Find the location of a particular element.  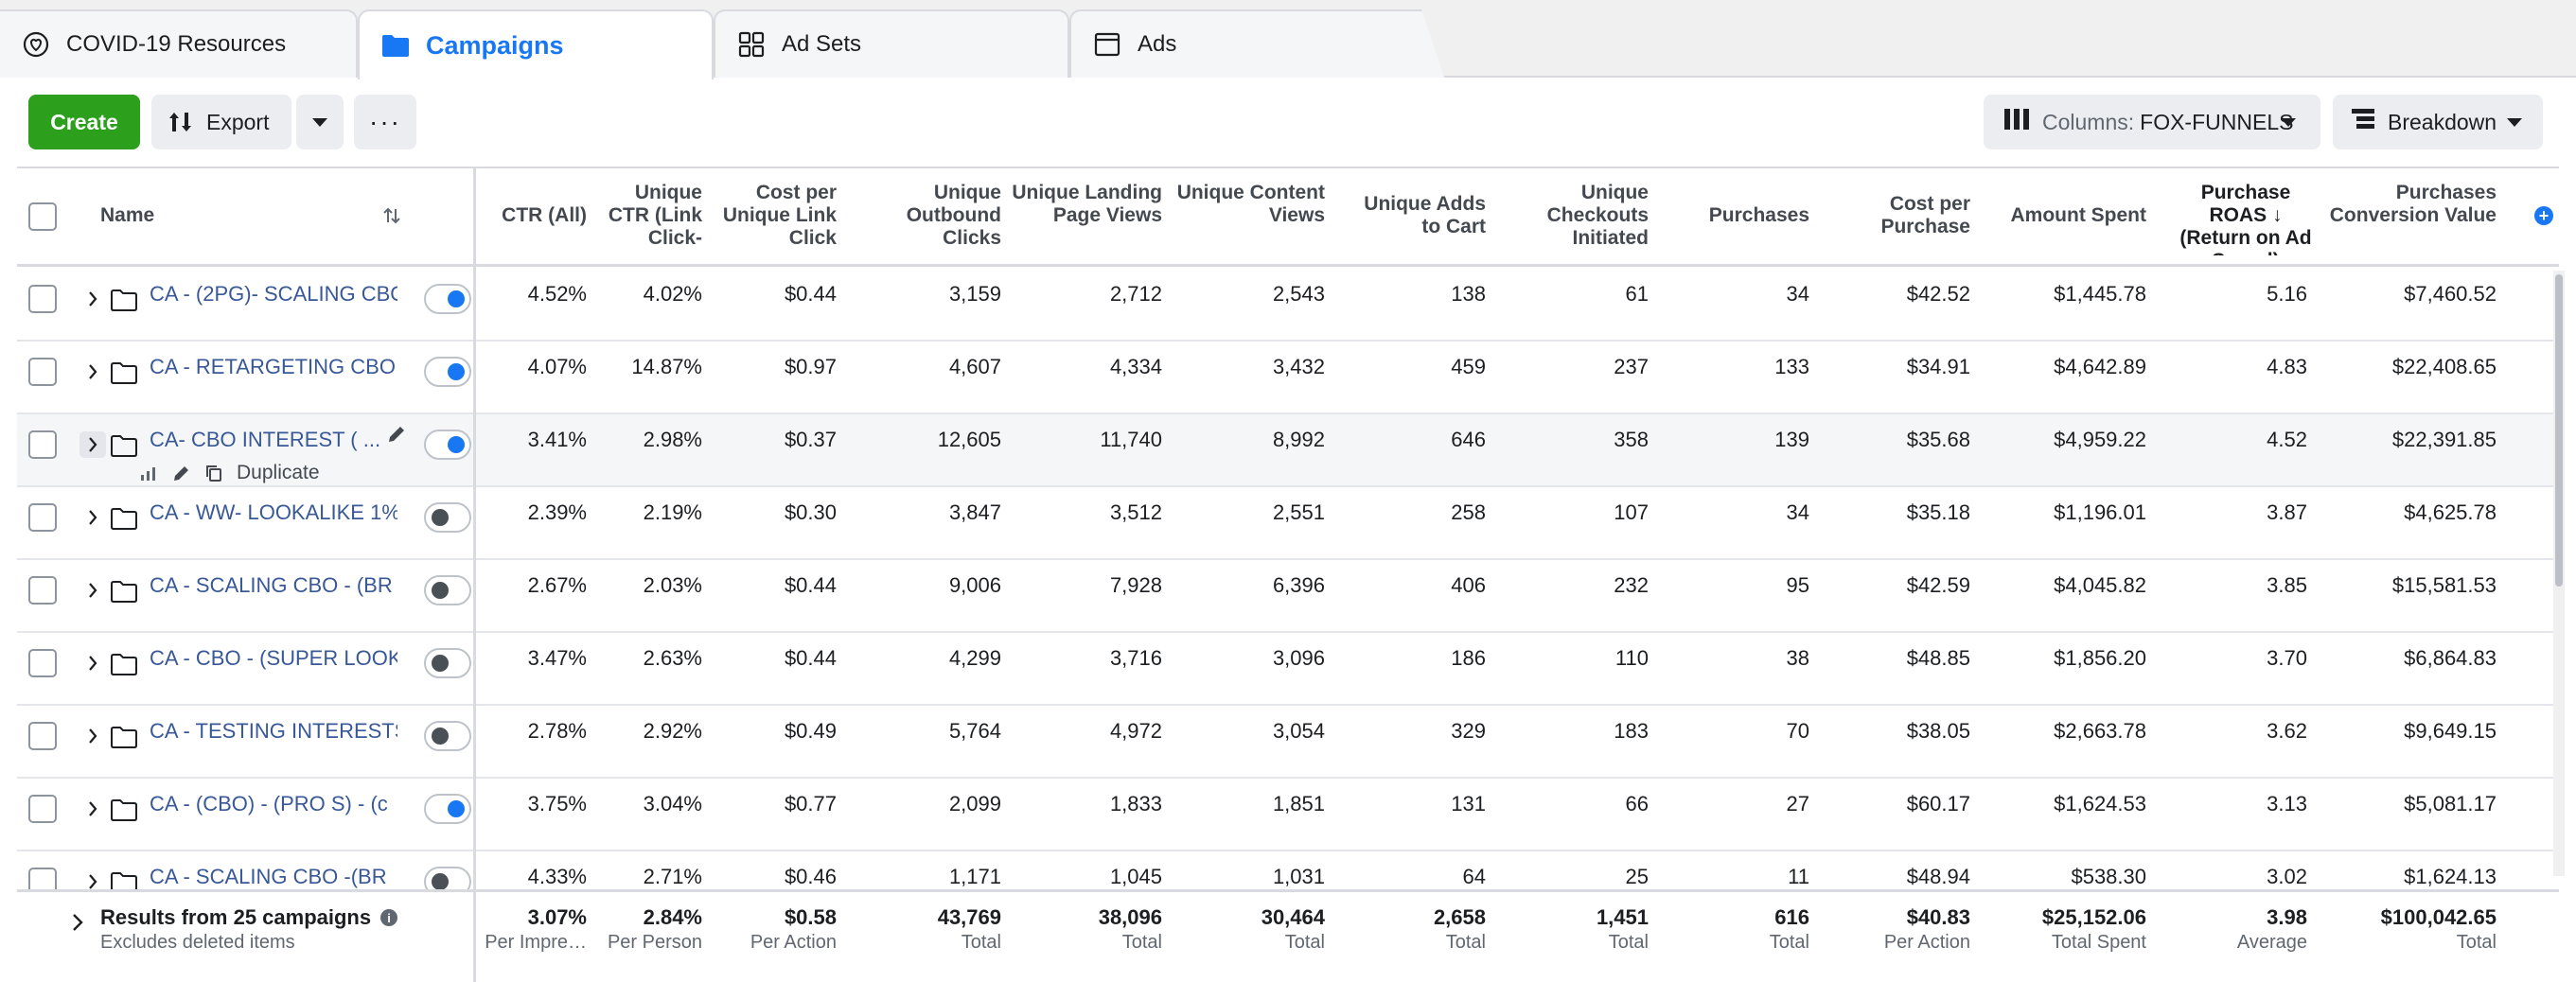

column-header-unique-adds-to-cart: Unique Adds to Cart is located at coordinates (1425, 215).